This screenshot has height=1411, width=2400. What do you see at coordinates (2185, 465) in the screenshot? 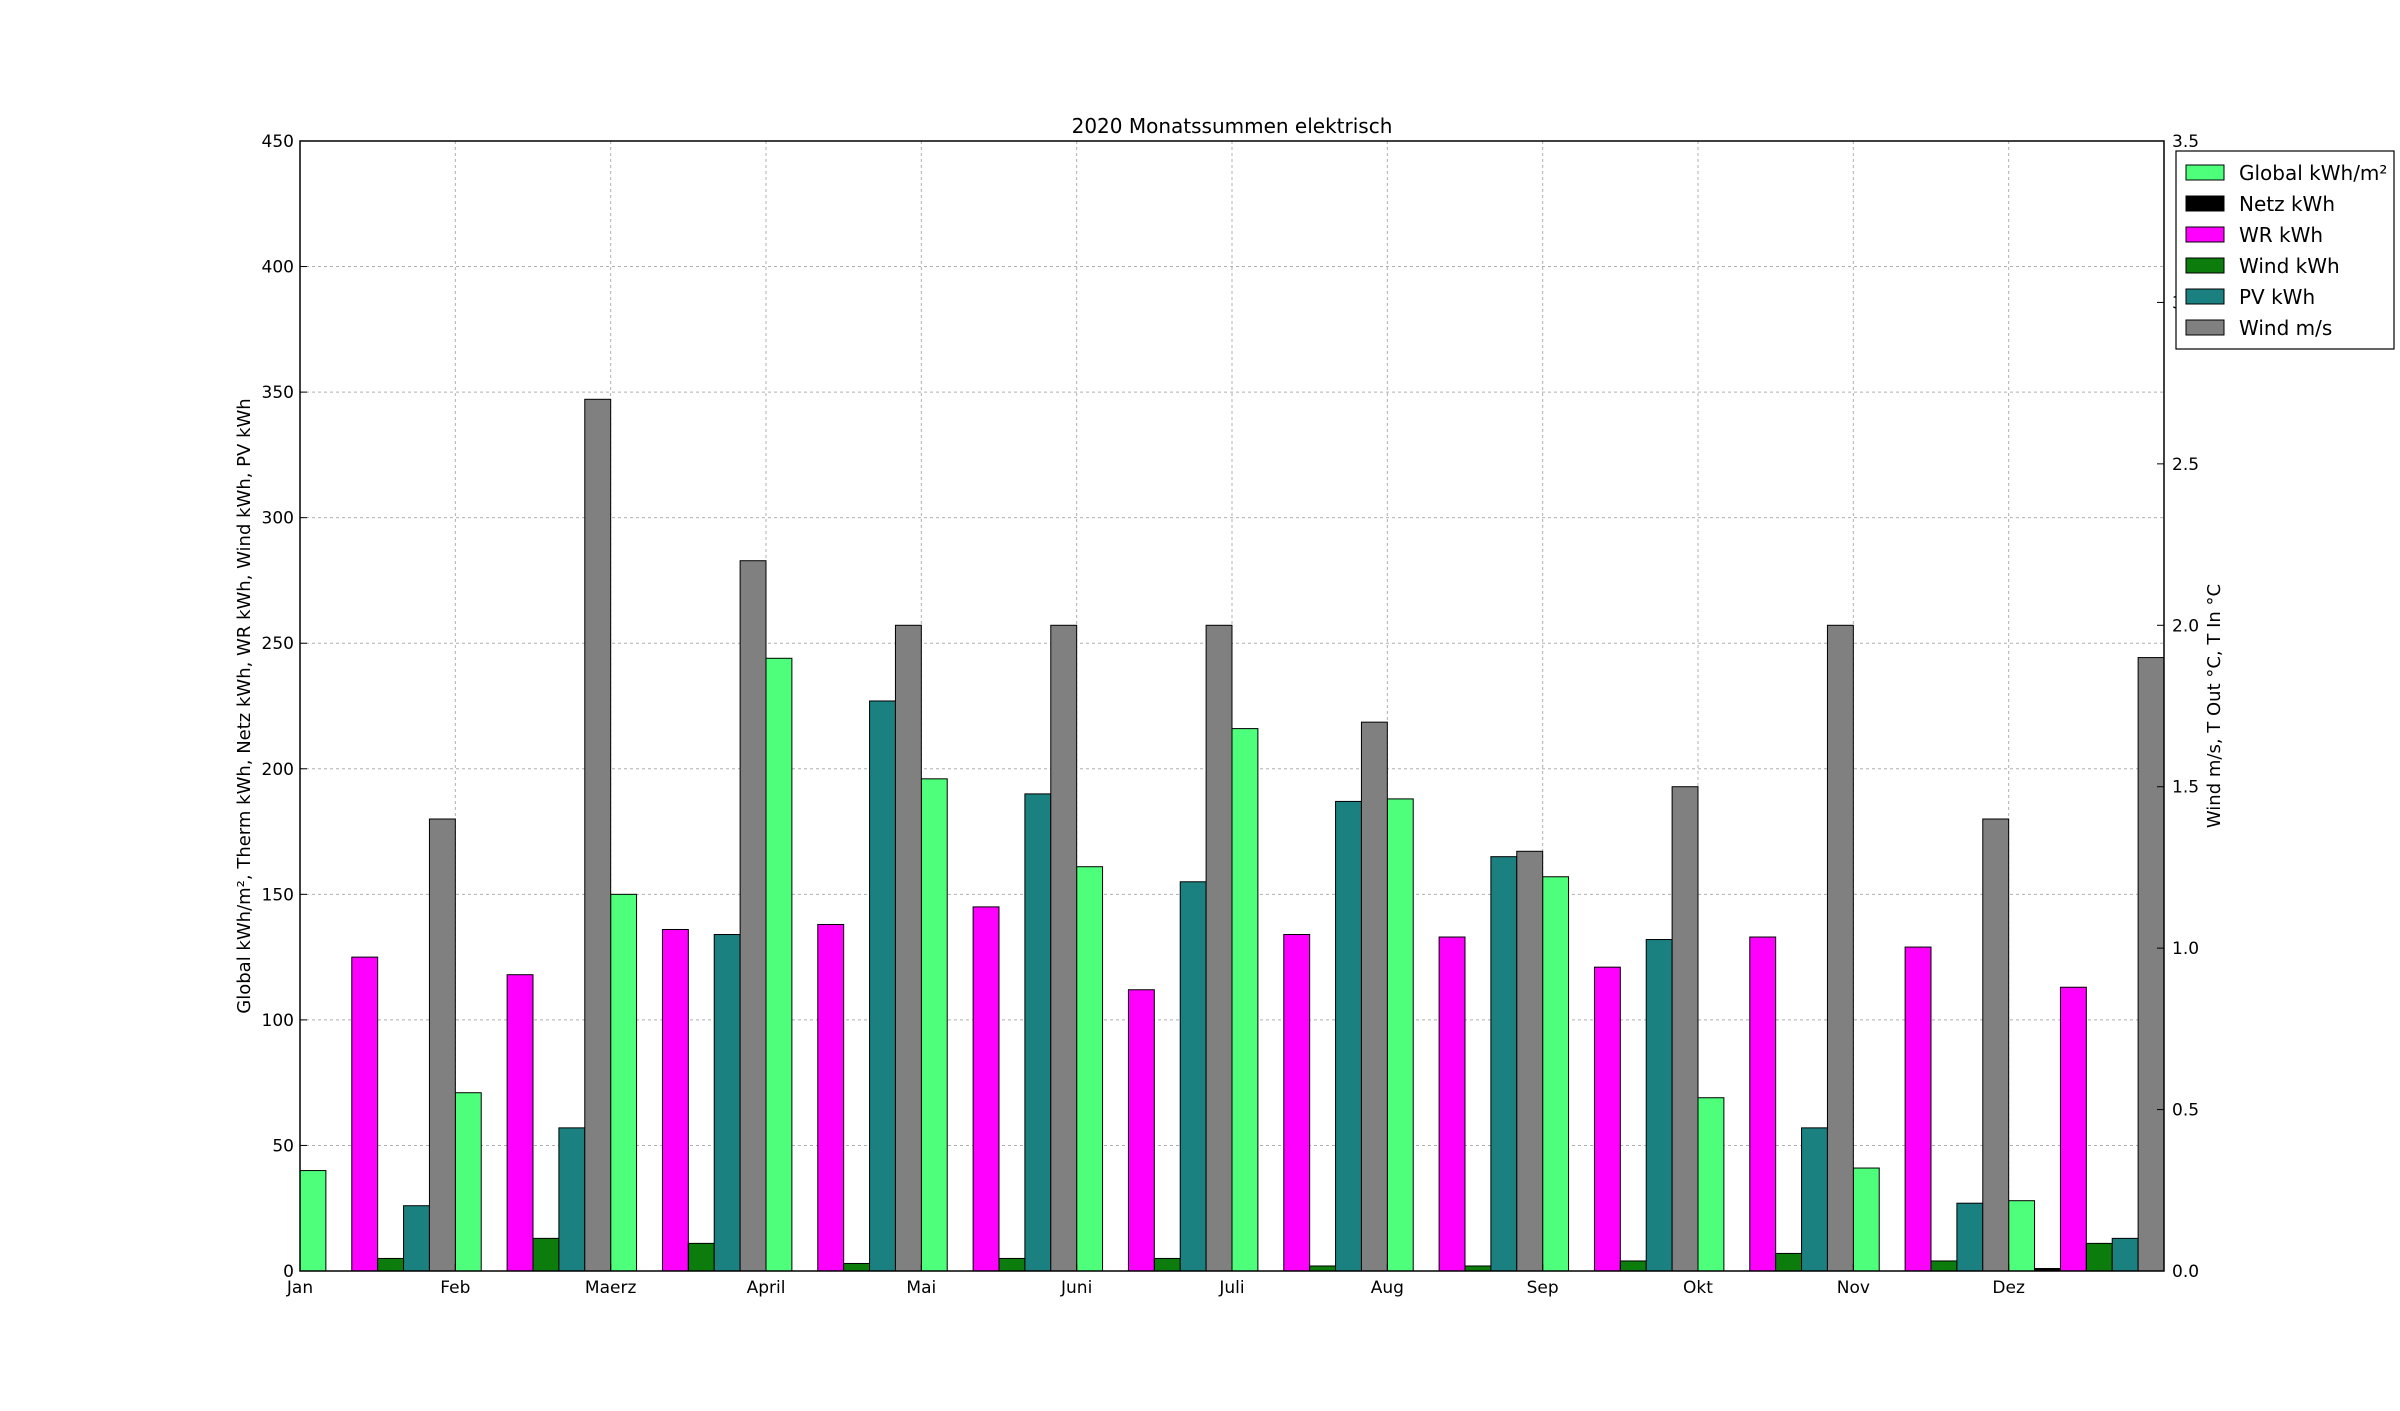
I see `y-tick-label-right: 2.5` at bounding box center [2185, 465].